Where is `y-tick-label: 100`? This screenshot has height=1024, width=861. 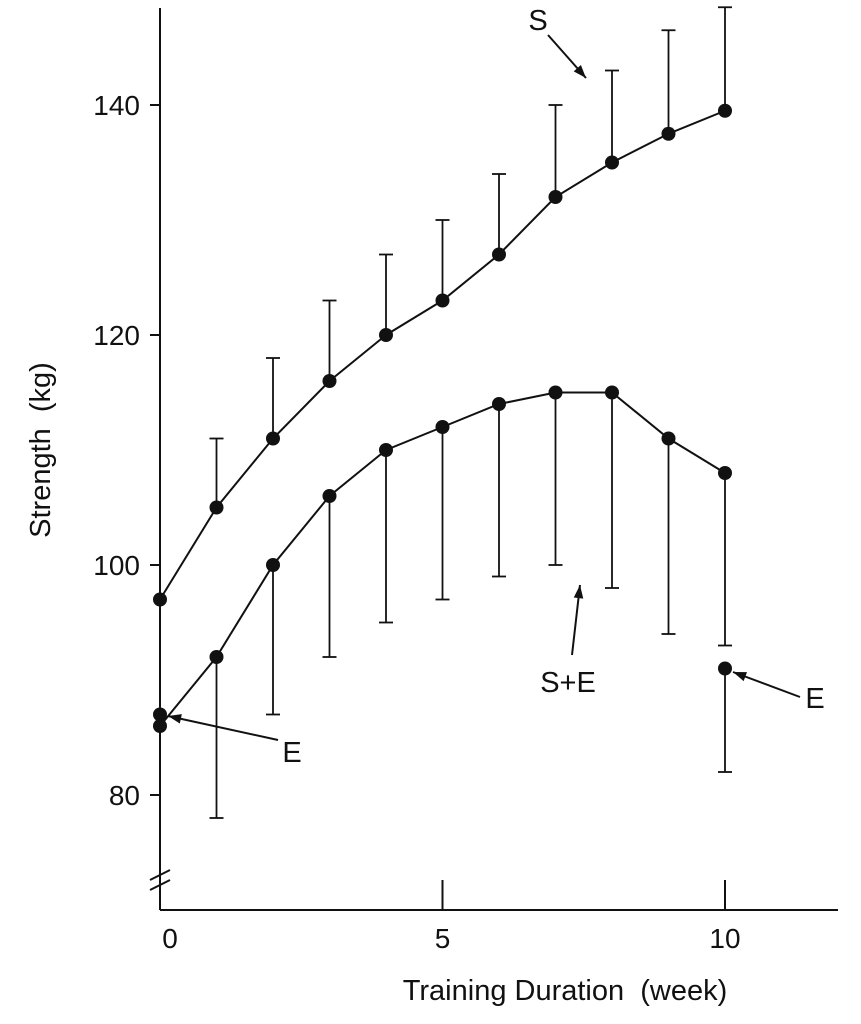 y-tick-label: 100 is located at coordinates (116, 565).